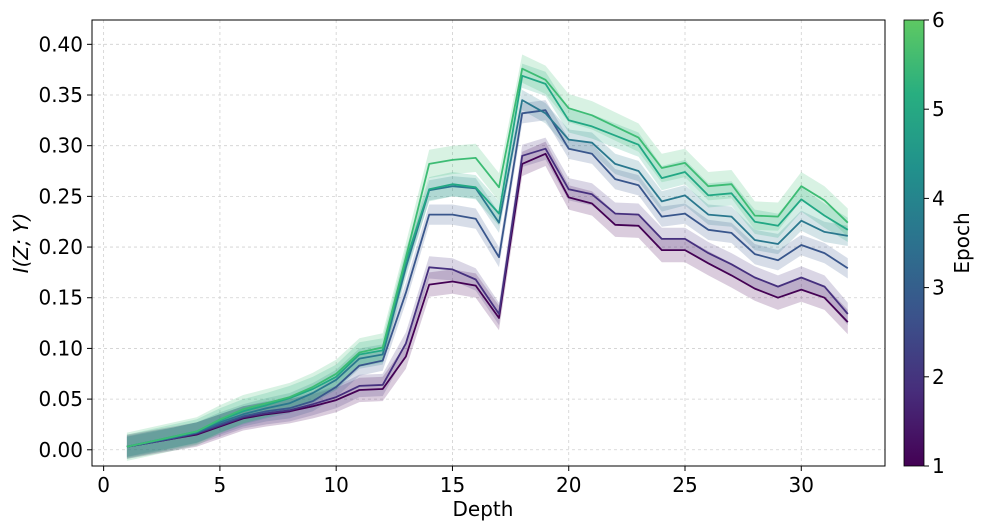 The width and height of the screenshot is (997, 532). What do you see at coordinates (60, 44) in the screenshot?
I see `y-tick-label: 0.40` at bounding box center [60, 44].